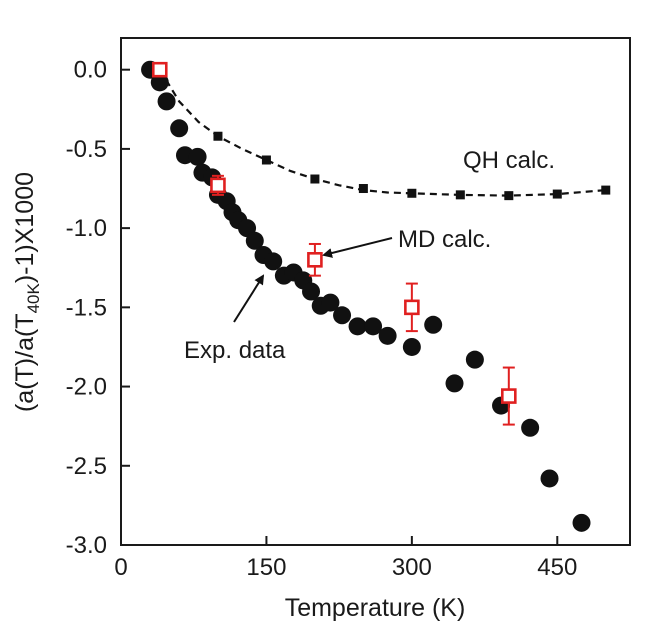 This screenshot has width=664, height=633. What do you see at coordinates (120, 567) in the screenshot?
I see `x-tick-label: 0` at bounding box center [120, 567].